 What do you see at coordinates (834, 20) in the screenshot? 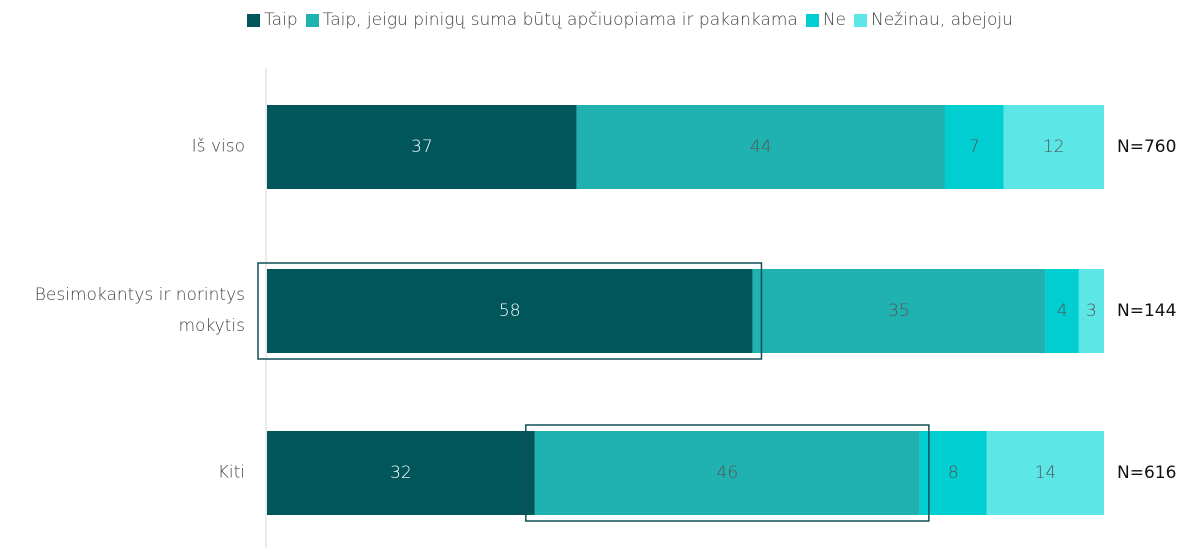
I see `legend-label: Ne` at bounding box center [834, 20].